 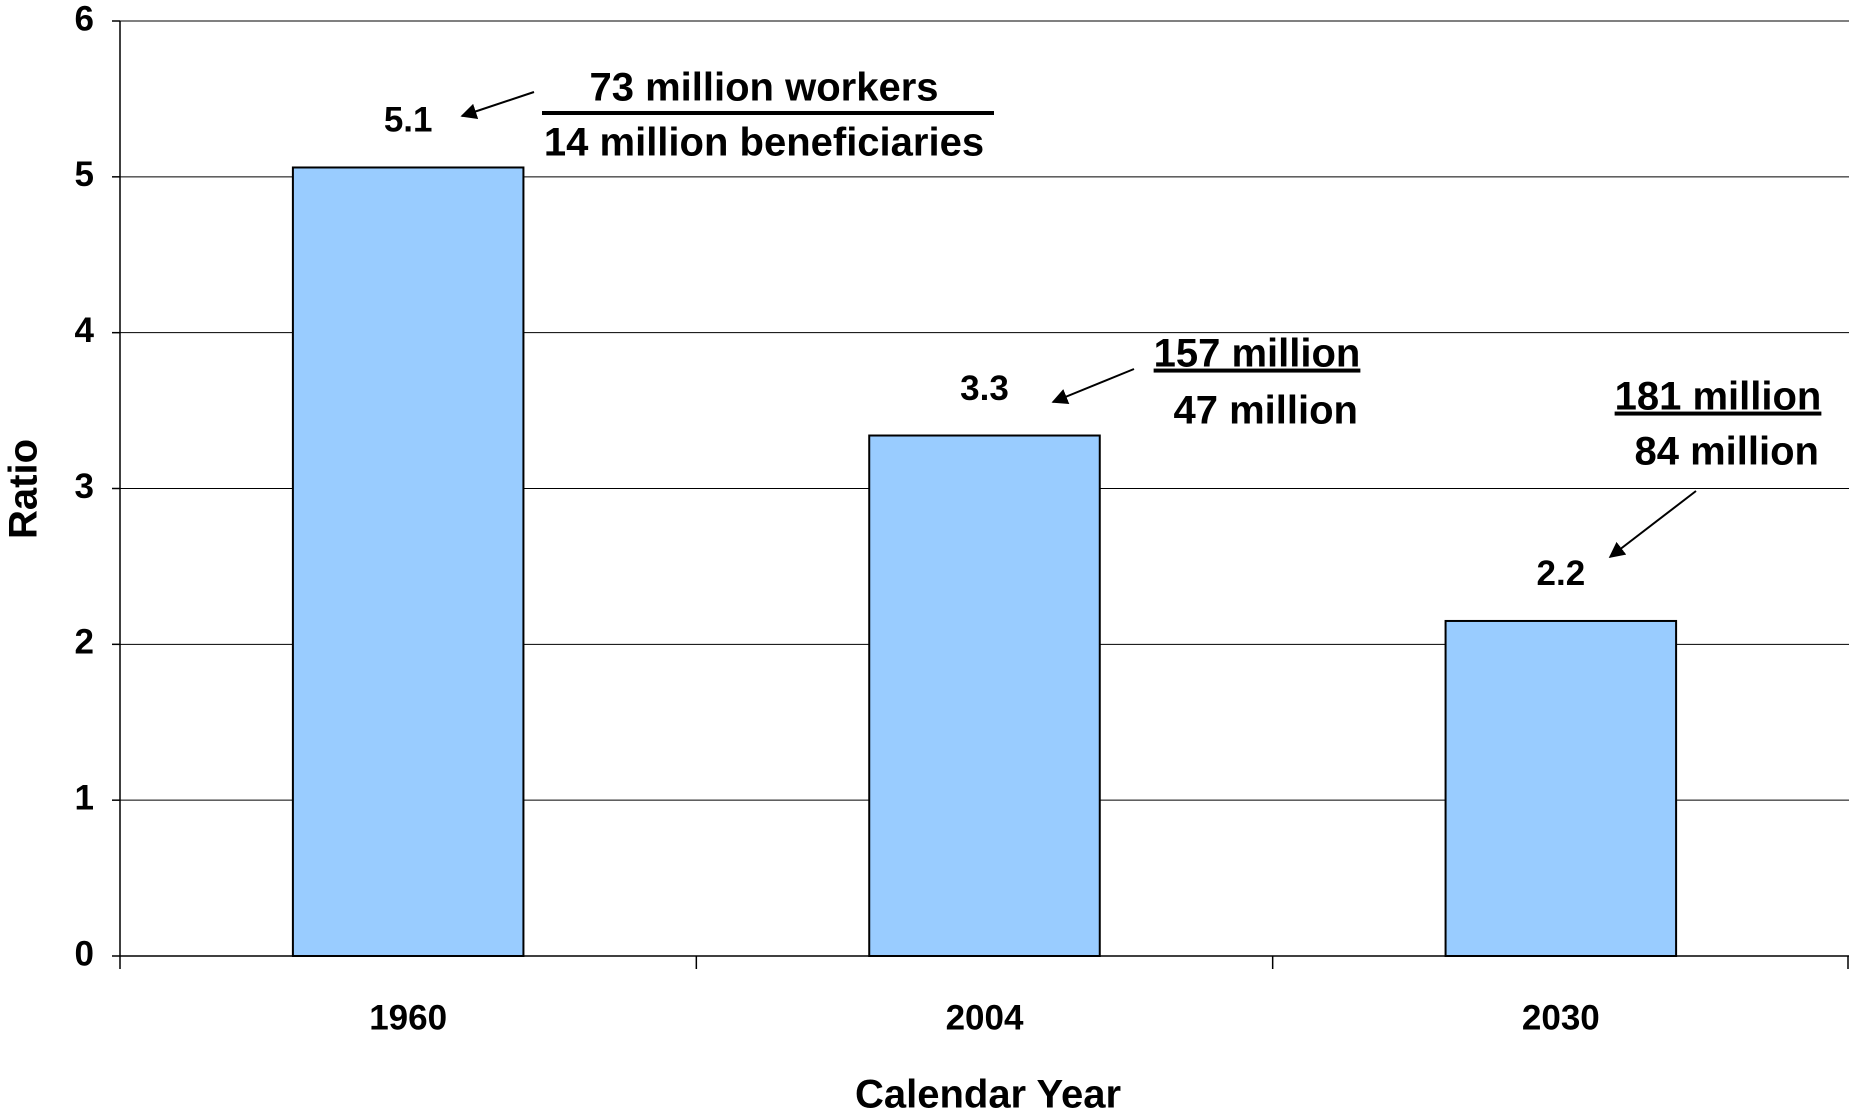 I want to click on annotation-numerator: 157 million, so click(x=1257, y=354).